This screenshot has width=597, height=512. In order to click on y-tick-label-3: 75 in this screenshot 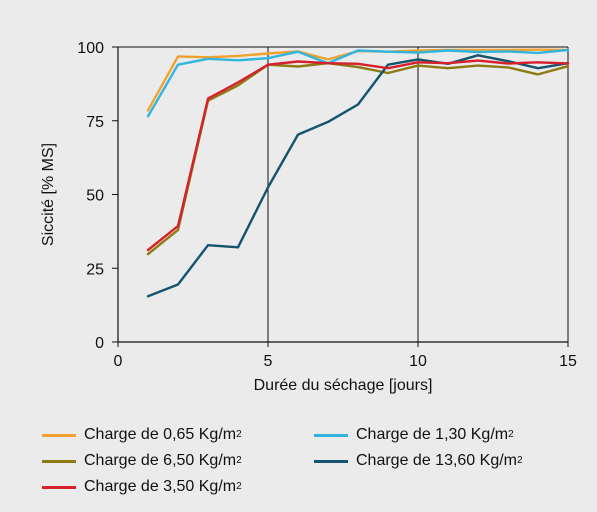, I will do `click(95, 122)`.